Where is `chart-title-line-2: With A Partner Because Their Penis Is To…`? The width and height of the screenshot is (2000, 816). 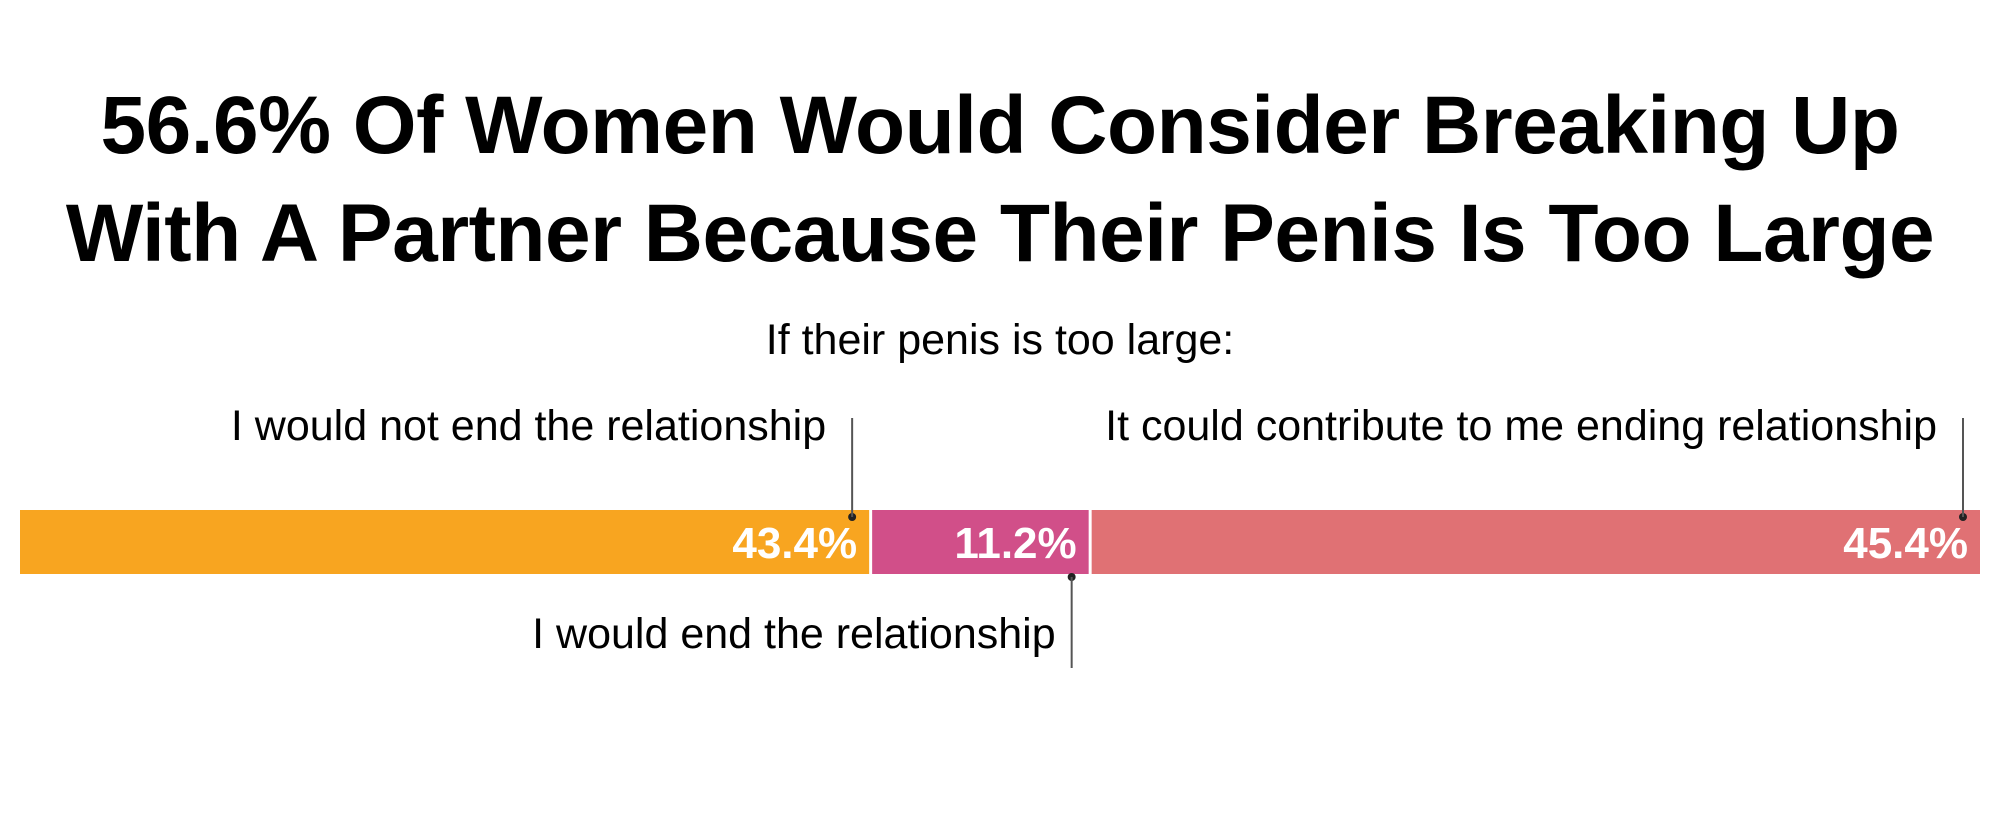
chart-title-line-2: With A Partner Because Their Penis Is To… is located at coordinates (1000, 233).